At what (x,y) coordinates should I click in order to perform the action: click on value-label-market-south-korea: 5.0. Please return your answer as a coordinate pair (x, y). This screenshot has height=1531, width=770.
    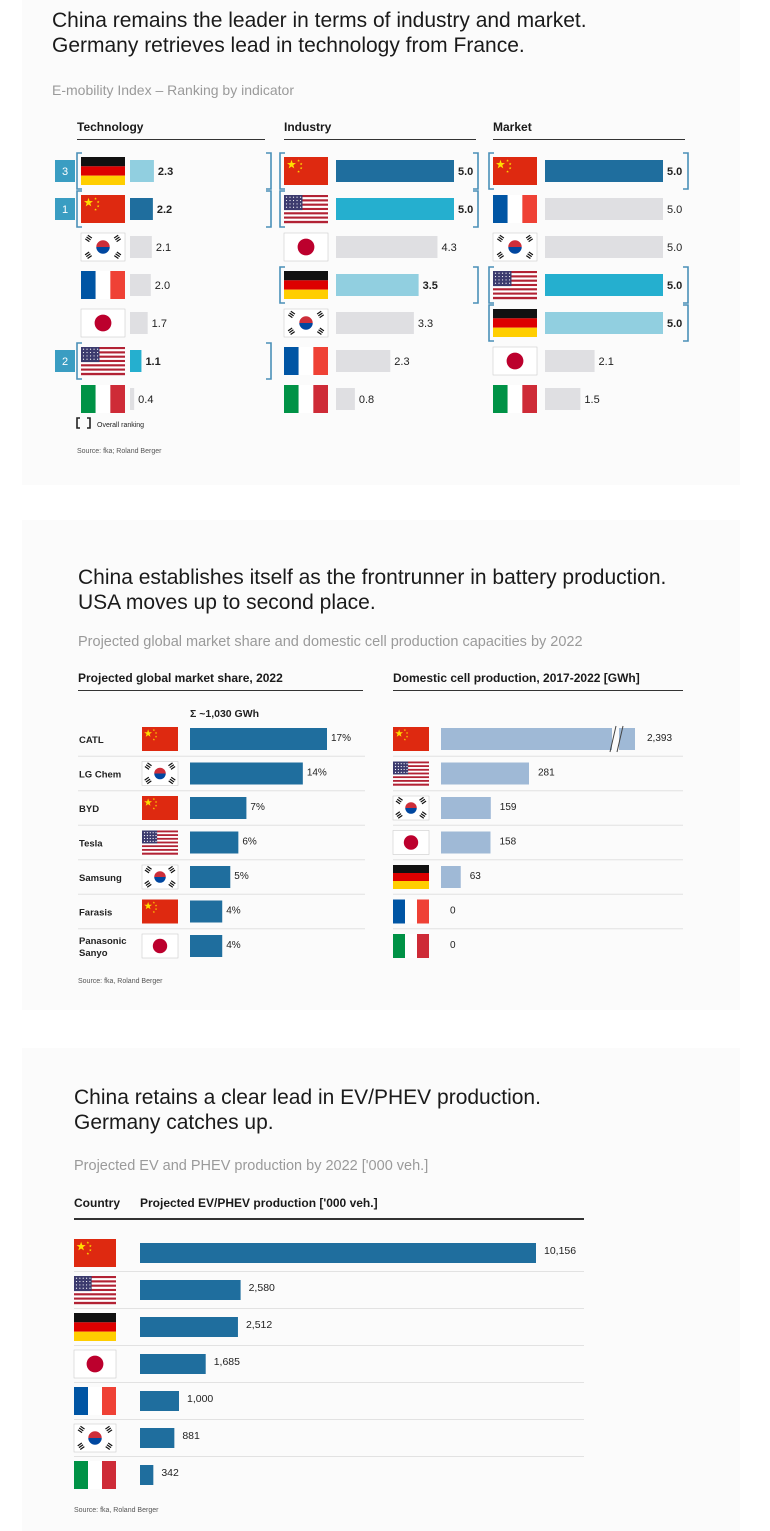
    Looking at the image, I should click on (674, 248).